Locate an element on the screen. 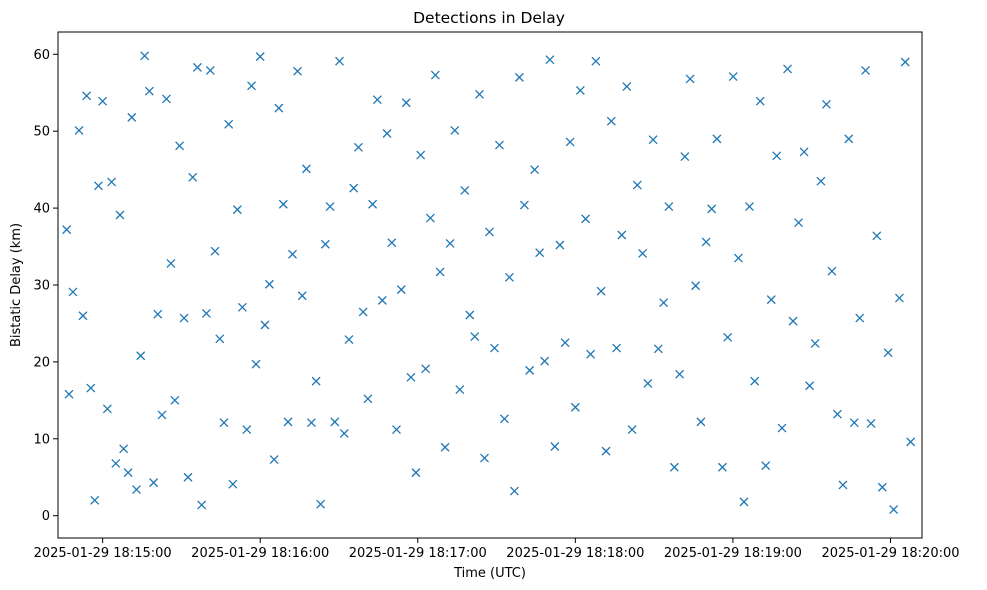 The width and height of the screenshot is (987, 590). y-tick-label: 40 is located at coordinates (41, 209).